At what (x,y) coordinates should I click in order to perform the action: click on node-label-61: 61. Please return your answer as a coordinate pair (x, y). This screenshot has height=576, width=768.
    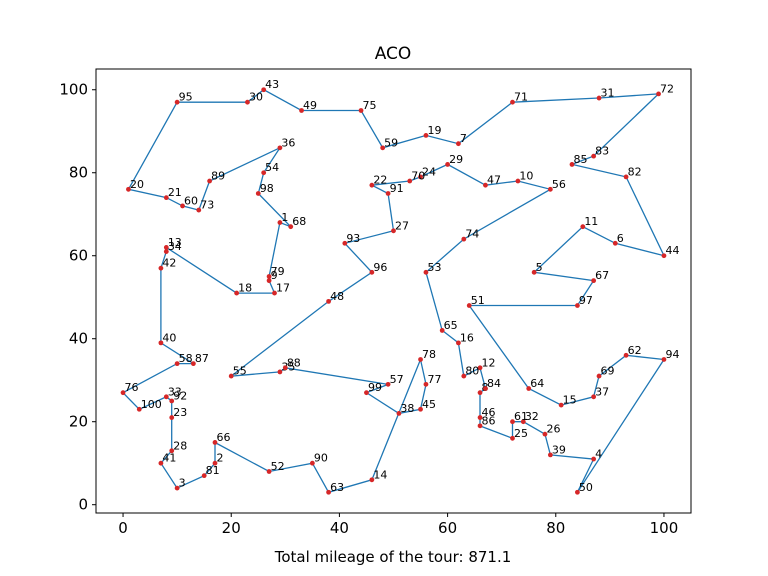
    Looking at the image, I should click on (521, 416).